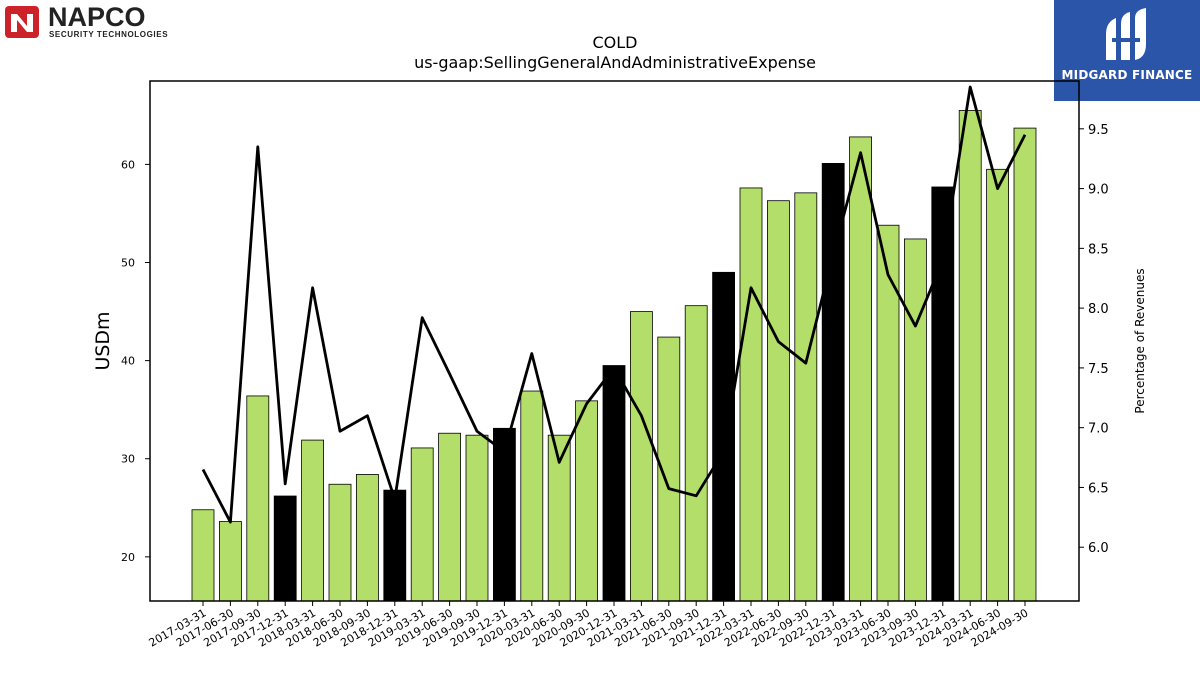  I want to click on y2-tick-label: 7.0, so click(1098, 429).